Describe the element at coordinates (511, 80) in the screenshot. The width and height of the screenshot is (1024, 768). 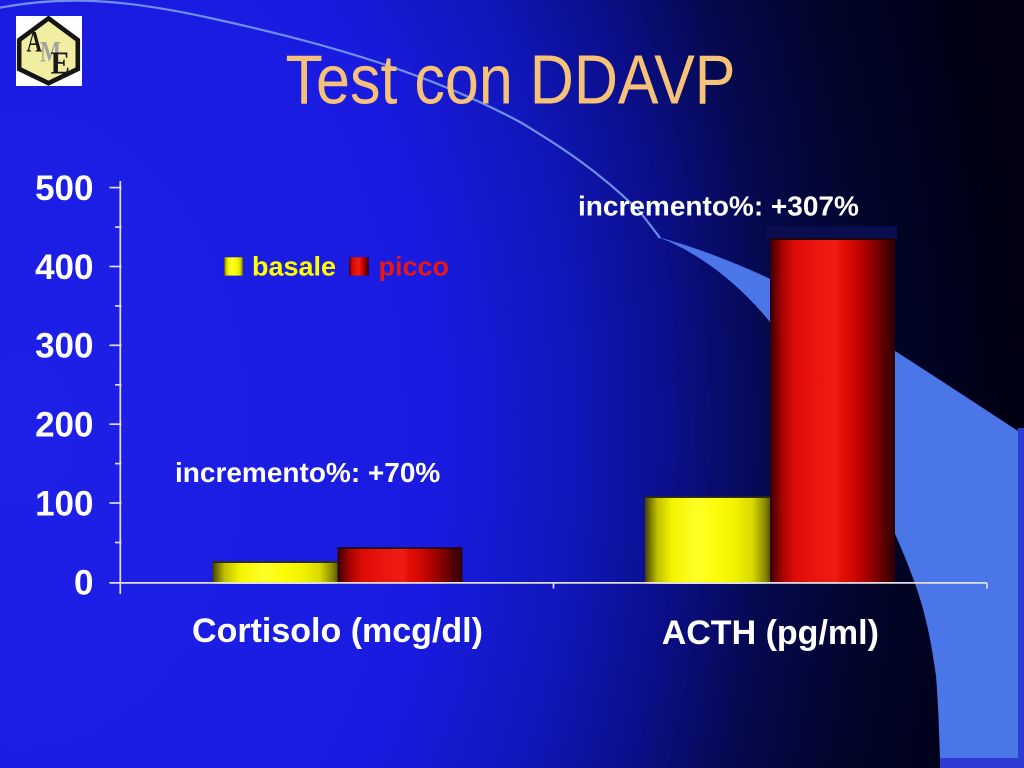
I see `svg-text: Test con DDAVP` at that location.